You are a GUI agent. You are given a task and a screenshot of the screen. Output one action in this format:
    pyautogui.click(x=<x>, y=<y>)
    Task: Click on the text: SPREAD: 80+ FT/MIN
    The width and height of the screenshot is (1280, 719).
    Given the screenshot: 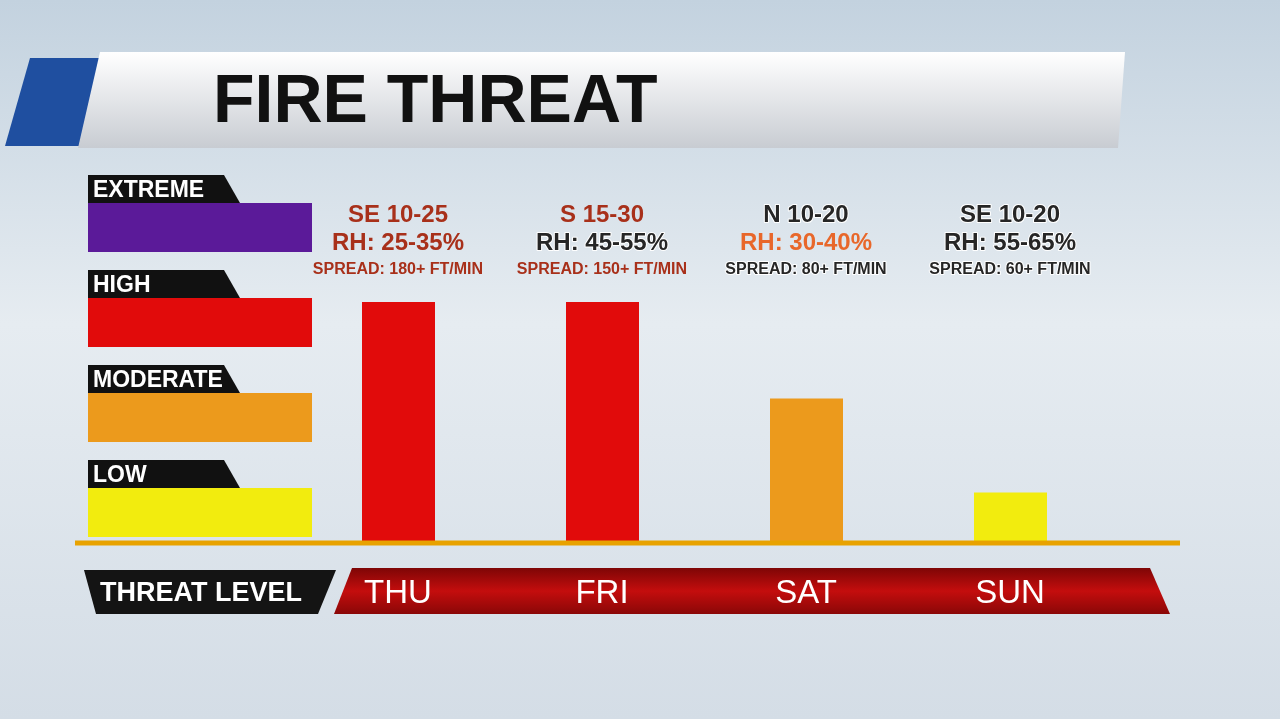 What is the action you would take?
    pyautogui.click(x=806, y=268)
    